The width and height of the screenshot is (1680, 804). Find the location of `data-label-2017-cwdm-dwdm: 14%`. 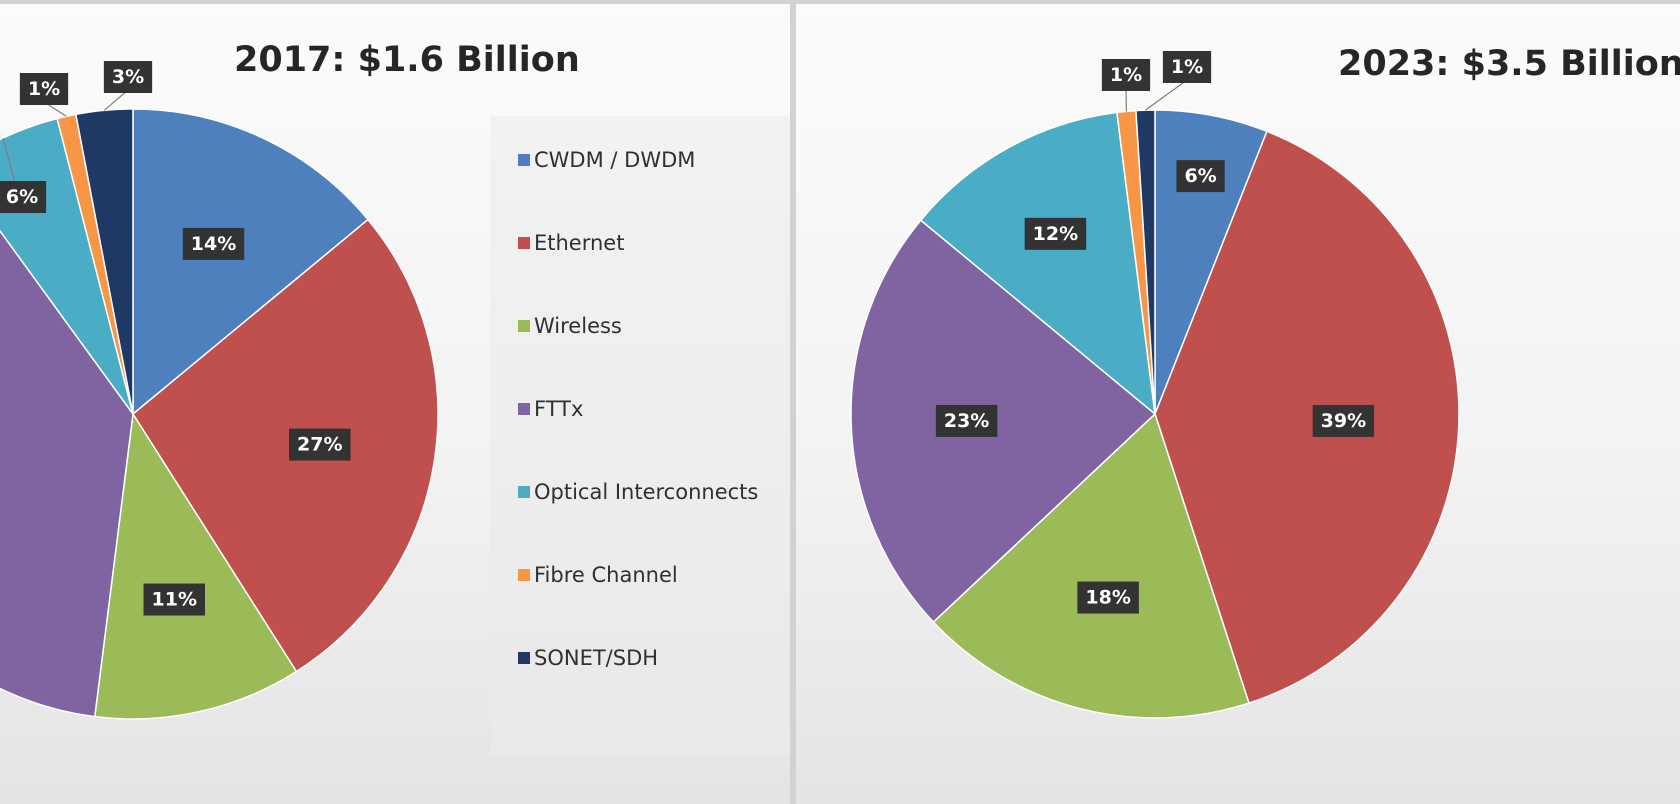

data-label-2017-cwdm-dwdm: 14% is located at coordinates (213, 244).